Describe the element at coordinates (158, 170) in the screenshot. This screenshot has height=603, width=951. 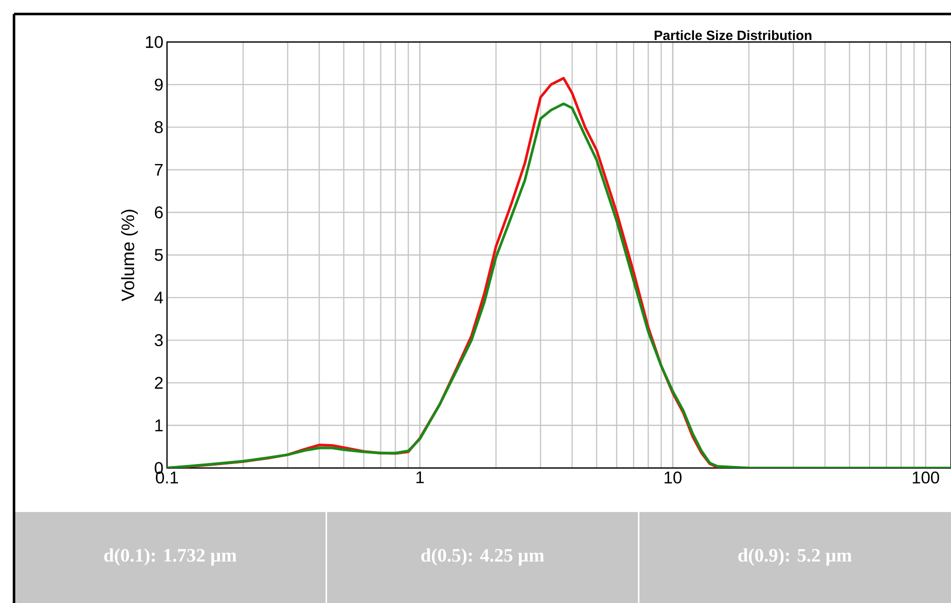
I see `y-tick-label: 7` at that location.